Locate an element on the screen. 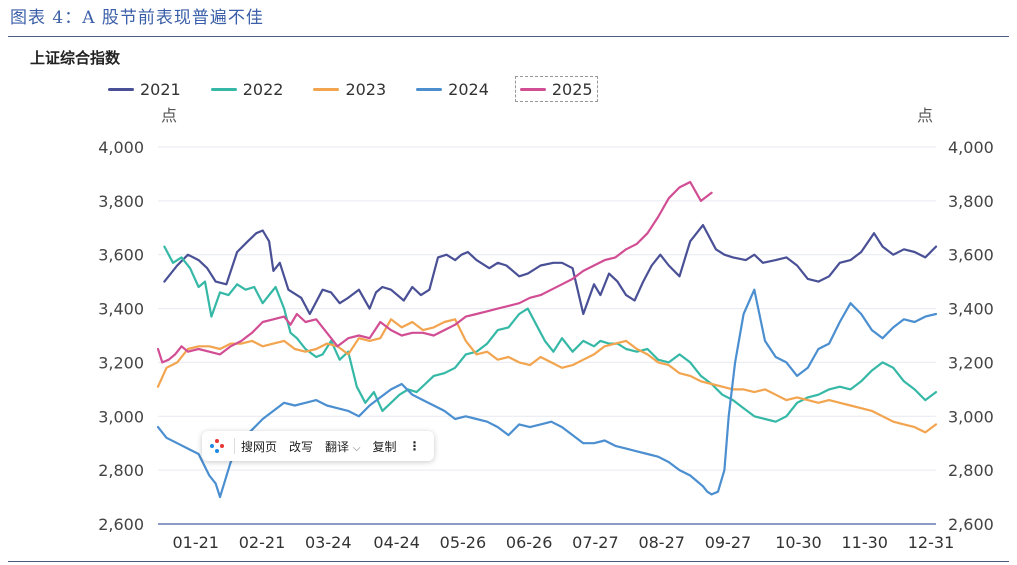 Image resolution: width=1017 pixels, height=565 pixels. legend-label: 2025 is located at coordinates (572, 89).